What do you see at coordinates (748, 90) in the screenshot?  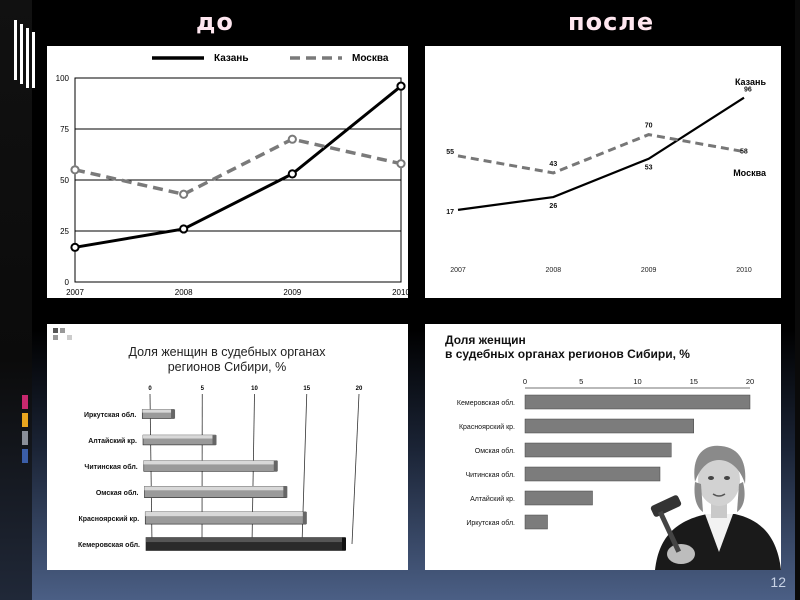 I see `data-label: 96` at bounding box center [748, 90].